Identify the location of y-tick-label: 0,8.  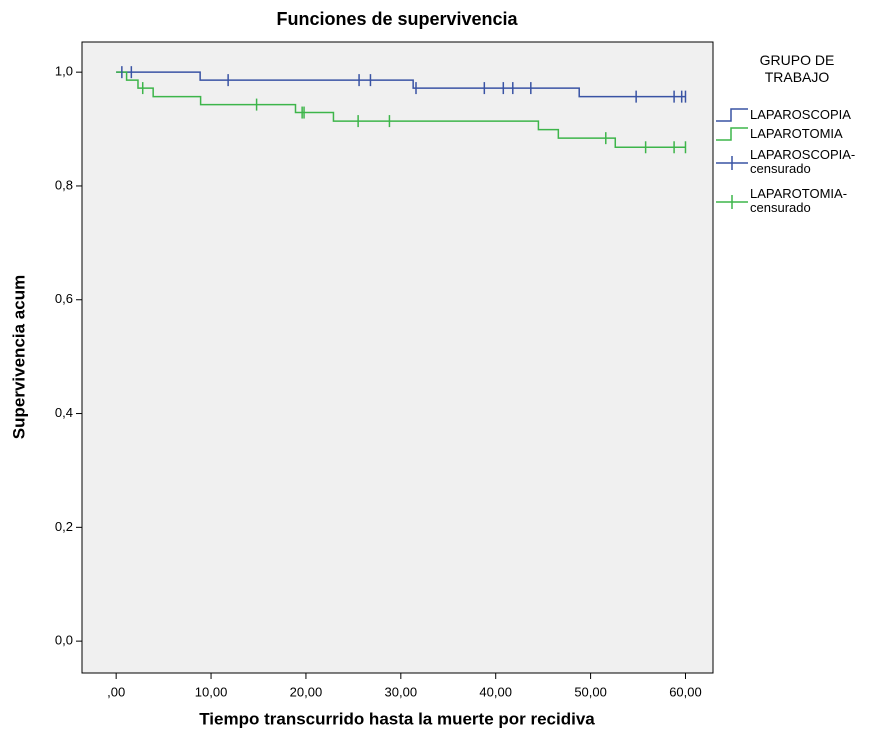
(64, 184).